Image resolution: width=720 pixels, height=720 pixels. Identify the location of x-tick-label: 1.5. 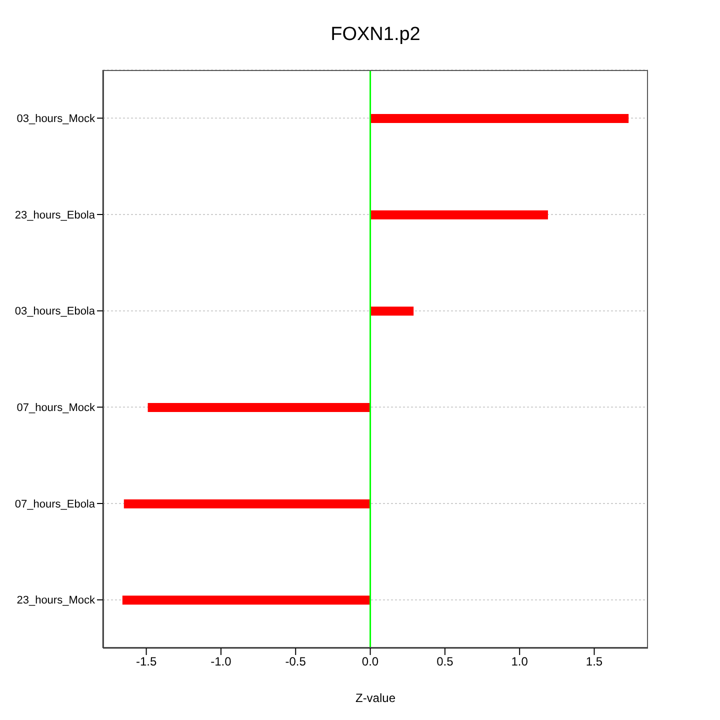
(594, 661).